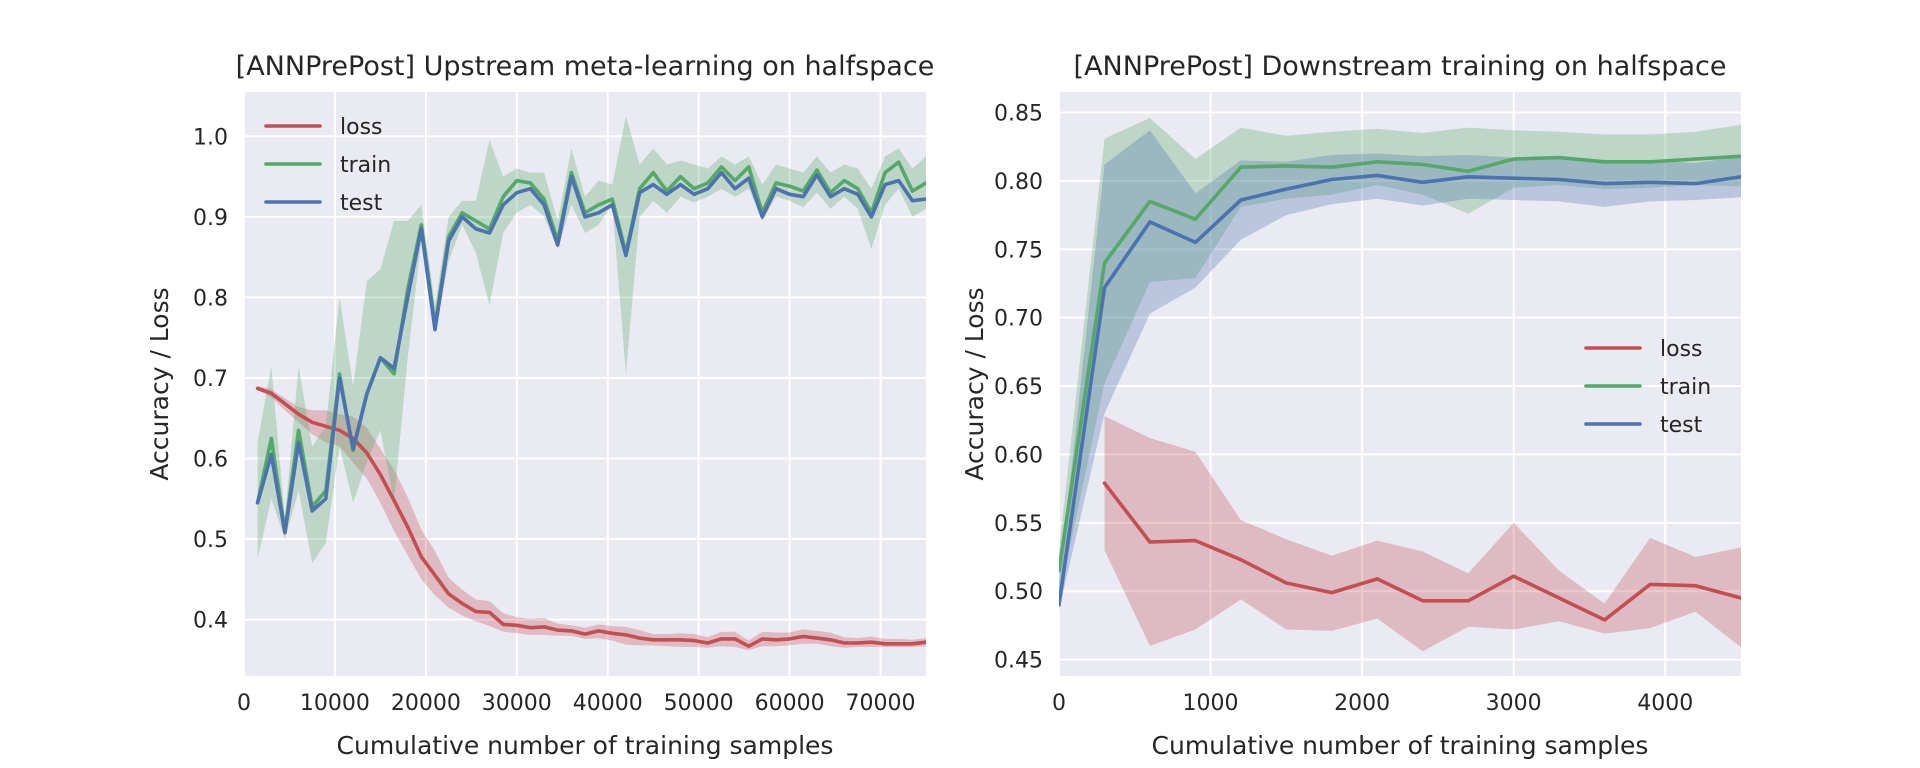 Image resolution: width=1920 pixels, height=768 pixels. I want to click on x-tick-label: 1000, so click(1211, 703).